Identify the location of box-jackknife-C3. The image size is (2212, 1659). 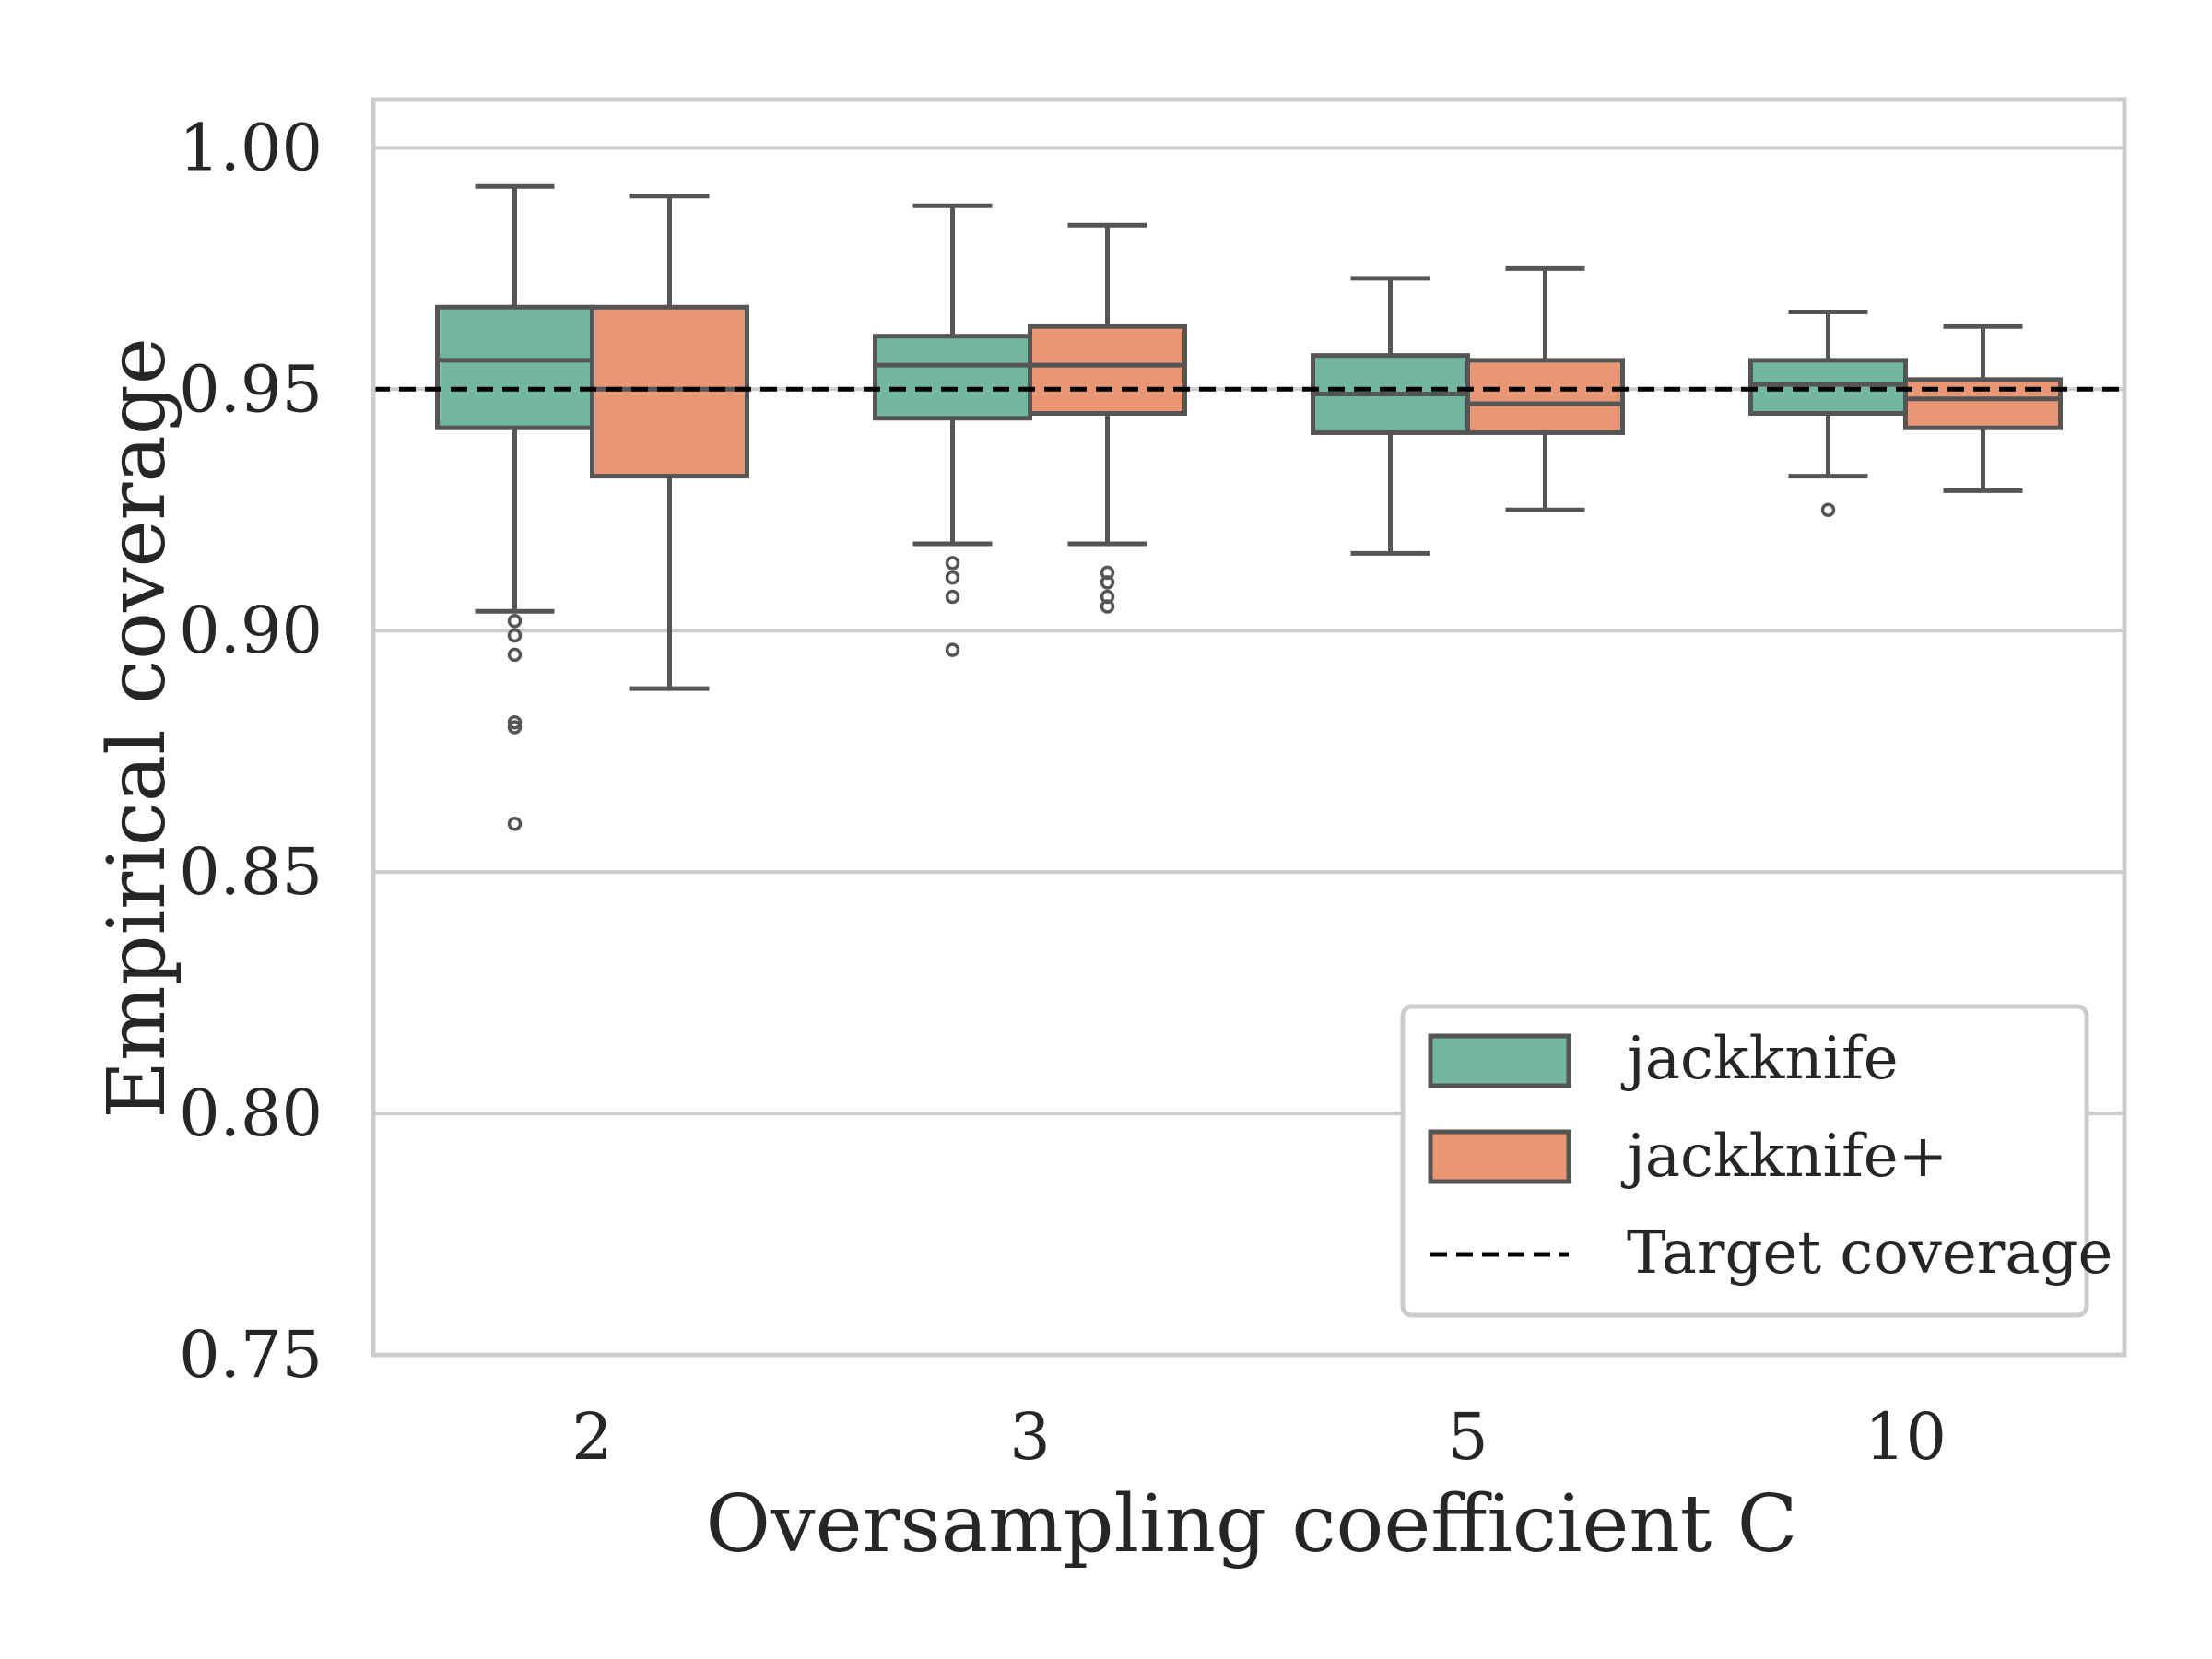
(952, 430).